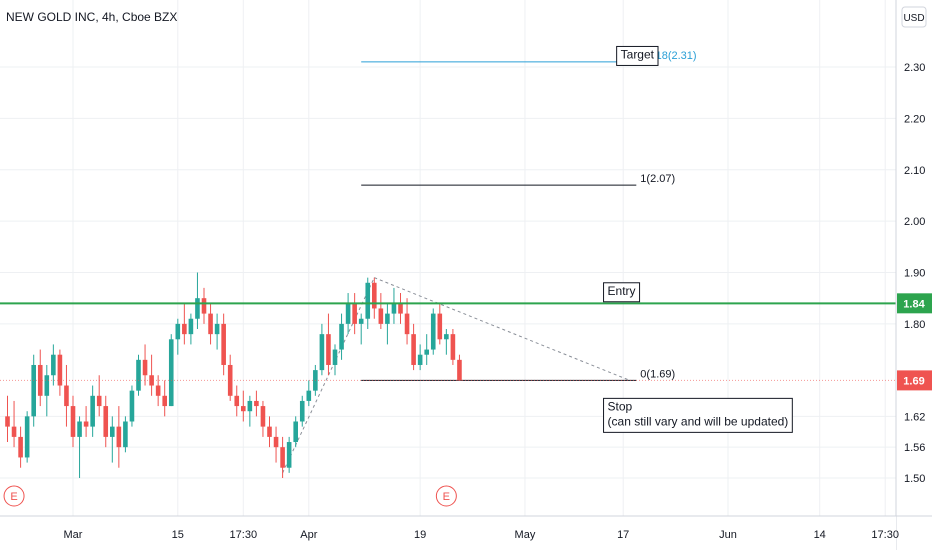  Describe the element at coordinates (448, 533) in the screenshot. I see `time-axis` at that location.